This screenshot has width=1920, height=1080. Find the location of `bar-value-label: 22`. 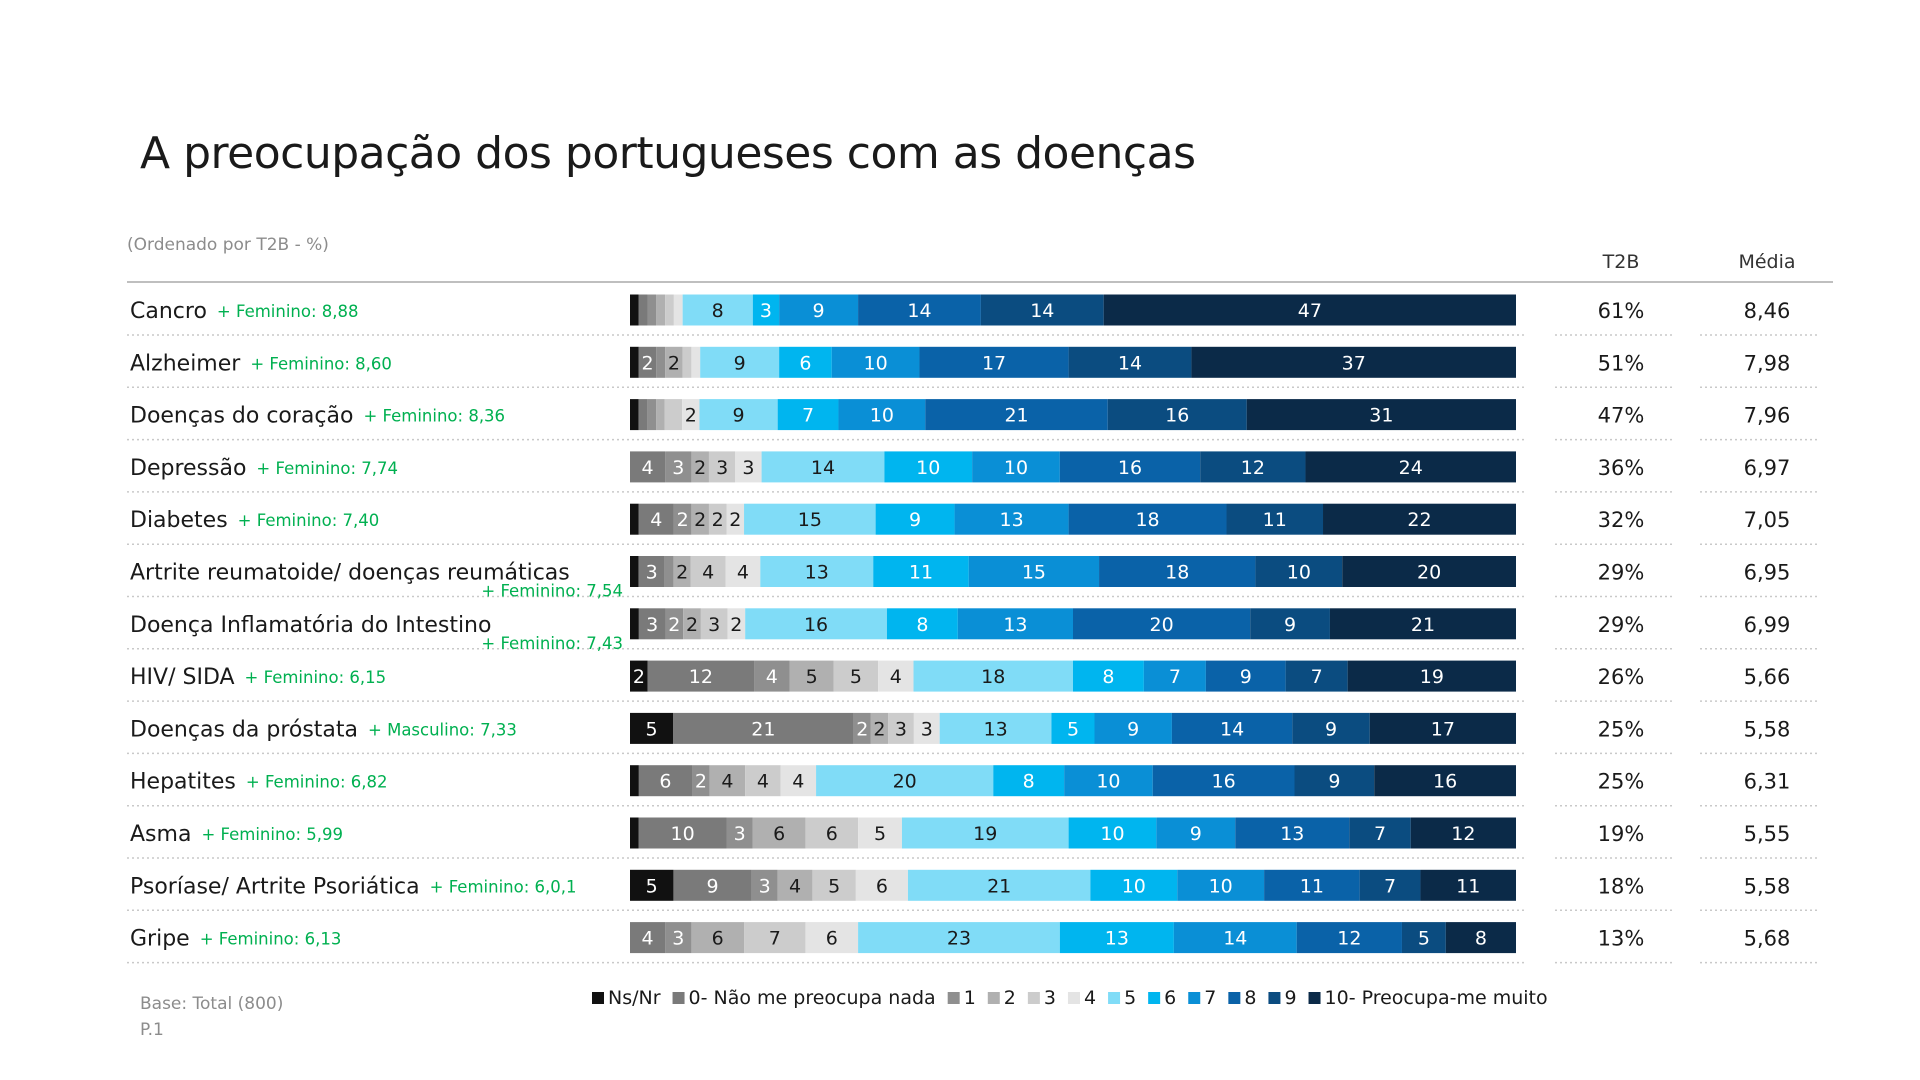

bar-value-label: 22 is located at coordinates (1419, 520).